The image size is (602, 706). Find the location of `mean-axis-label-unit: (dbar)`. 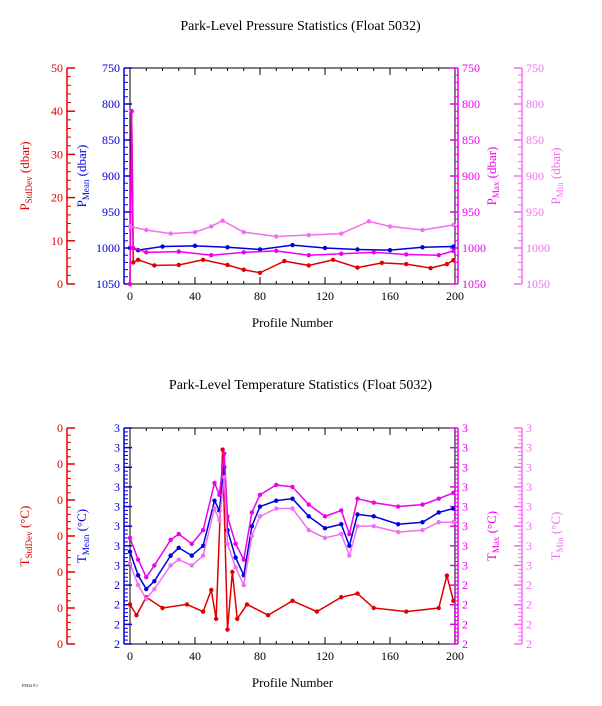

mean-axis-label-unit: (dbar) is located at coordinates (81, 162).